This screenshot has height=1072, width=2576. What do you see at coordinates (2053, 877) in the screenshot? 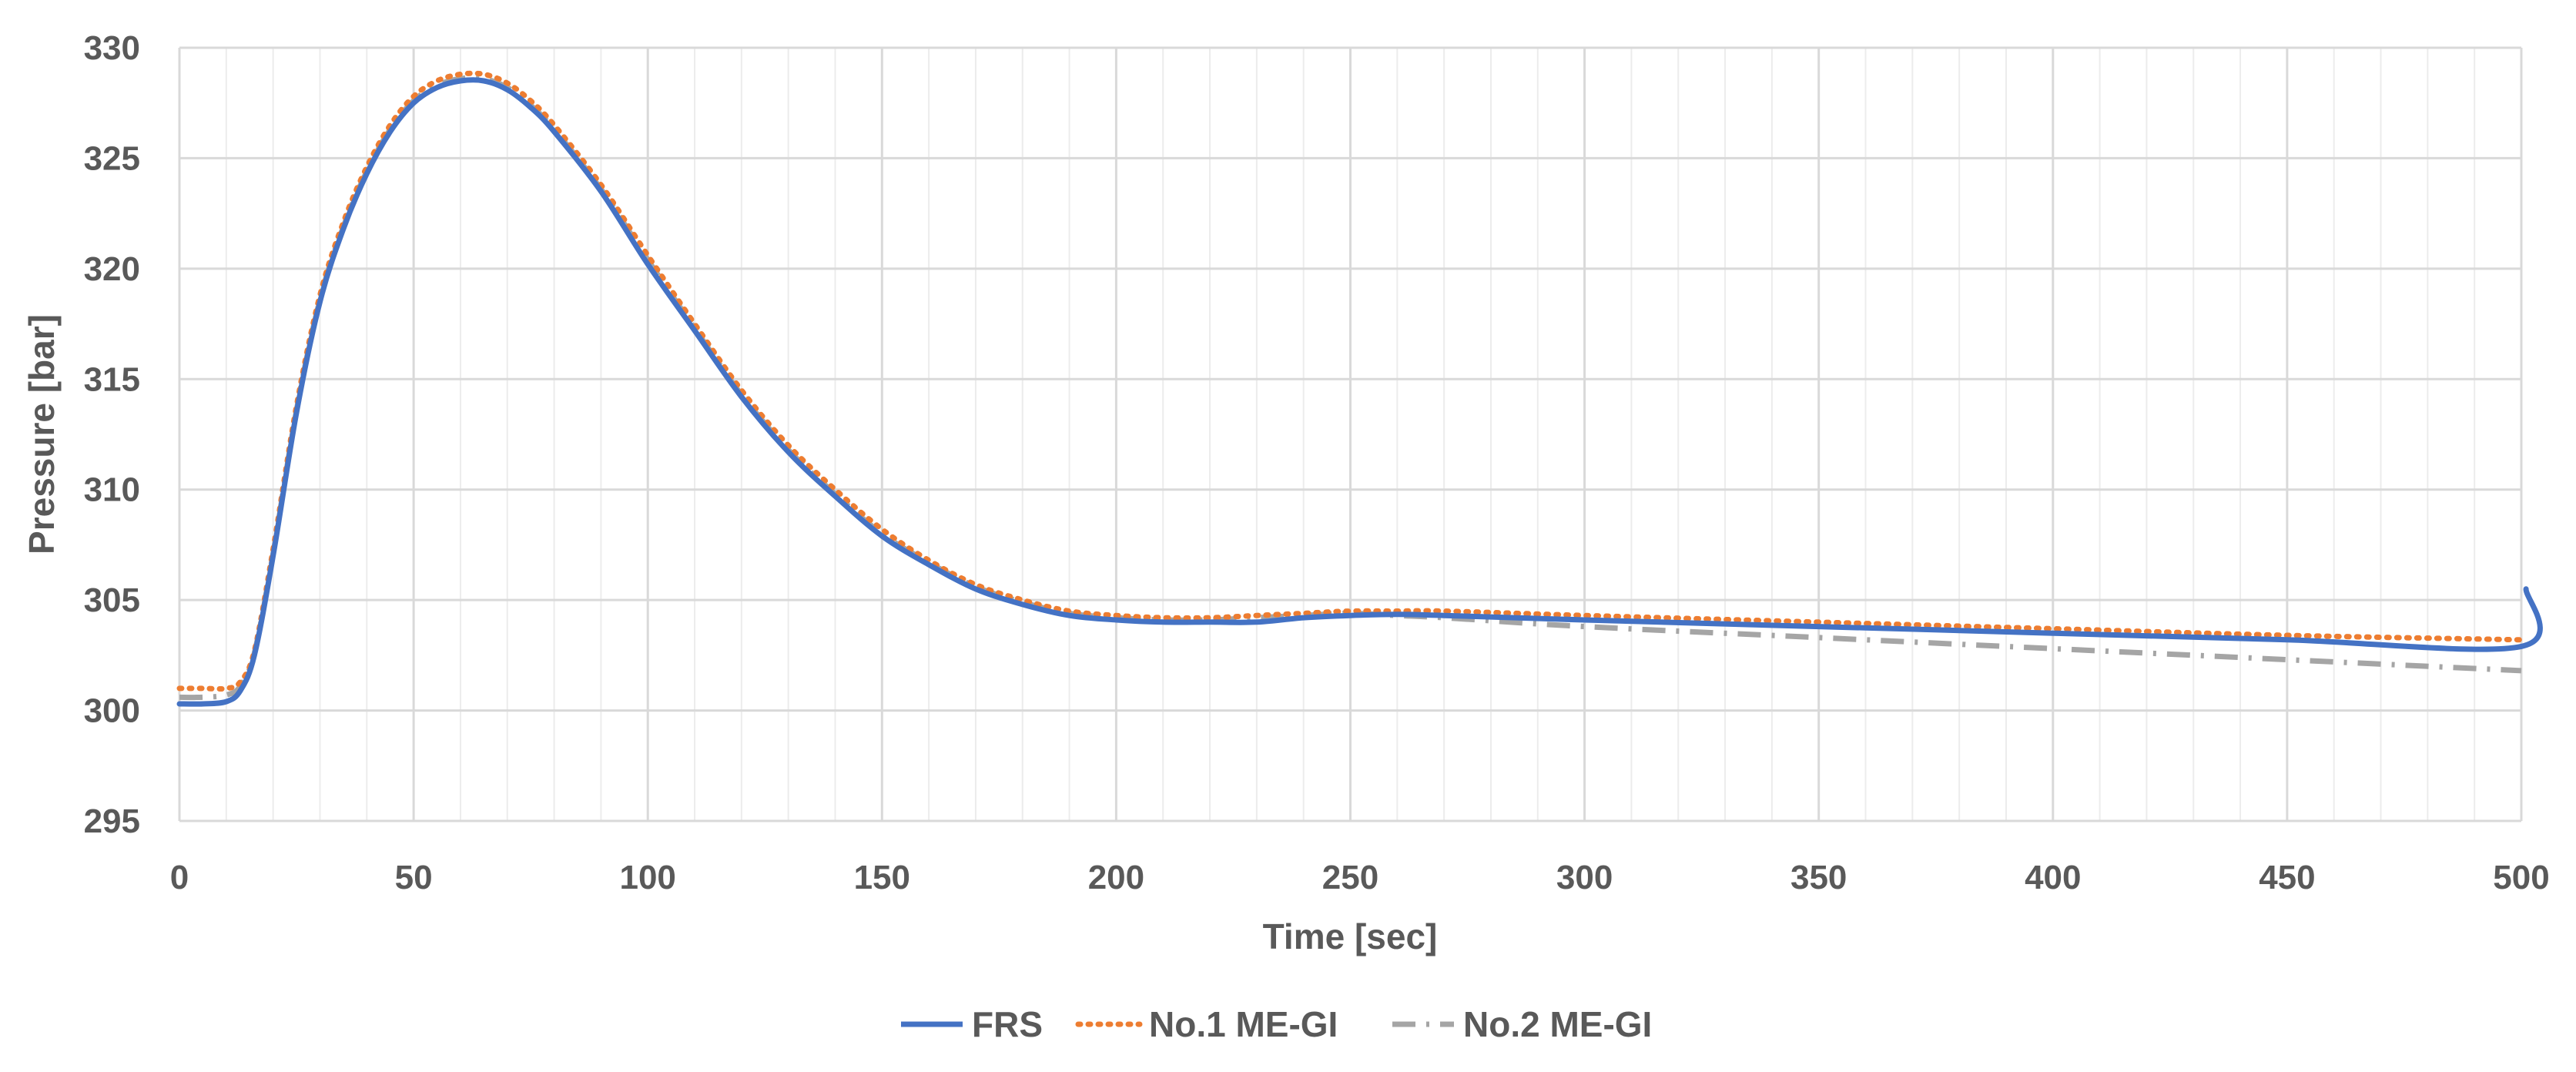
I see `x-tick-label: 400` at bounding box center [2053, 877].